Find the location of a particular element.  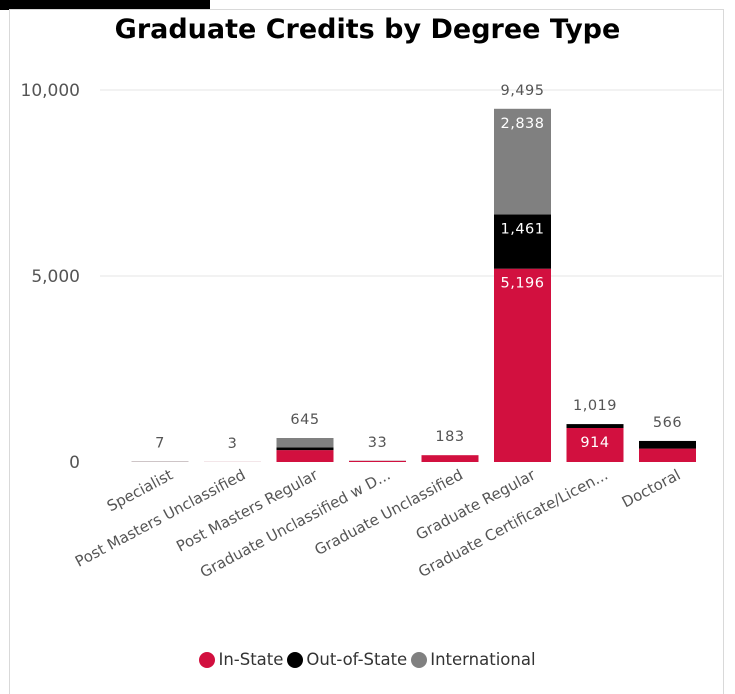

data-label: 1,461 is located at coordinates (522, 229).